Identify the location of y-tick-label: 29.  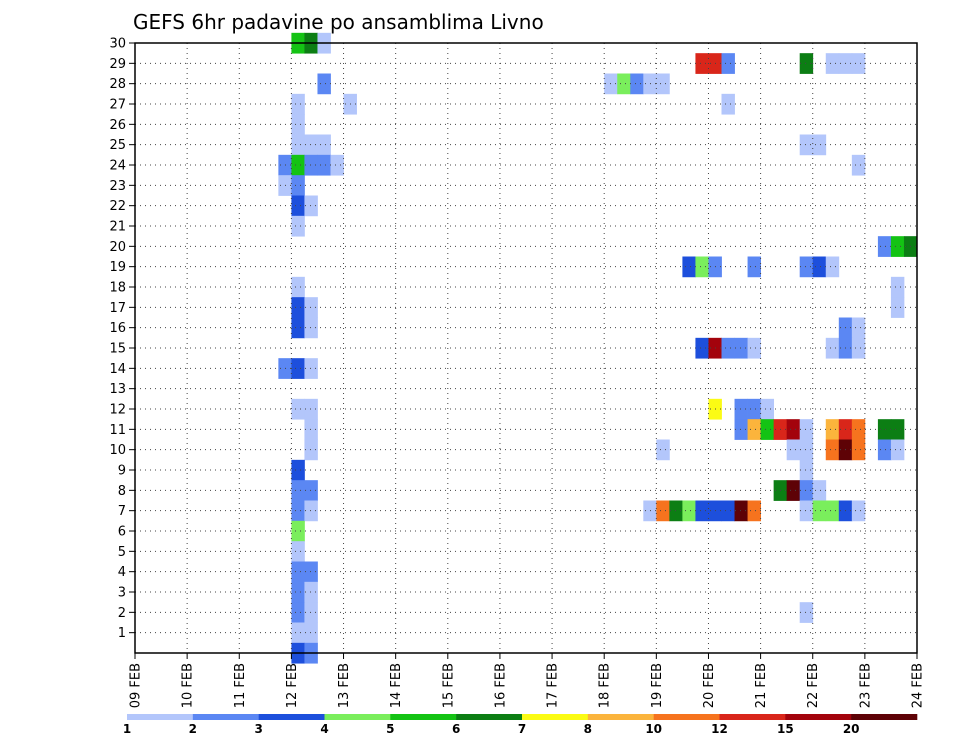
(117, 64).